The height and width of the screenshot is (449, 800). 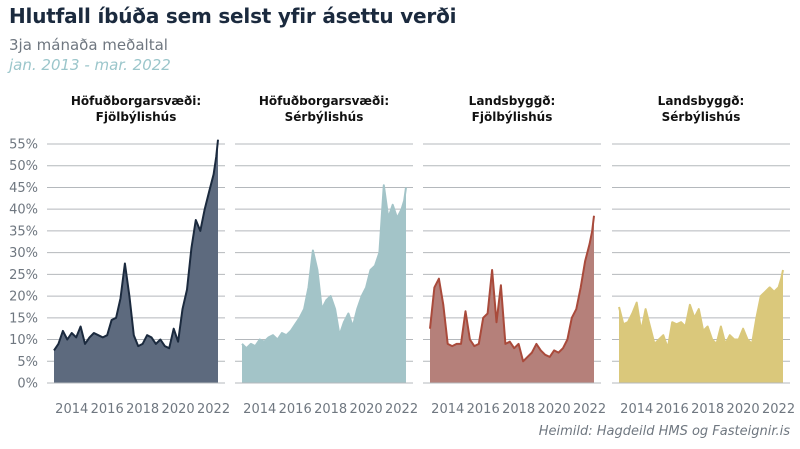 I want to click on y-tick-label: 55%, so click(x=23, y=145).